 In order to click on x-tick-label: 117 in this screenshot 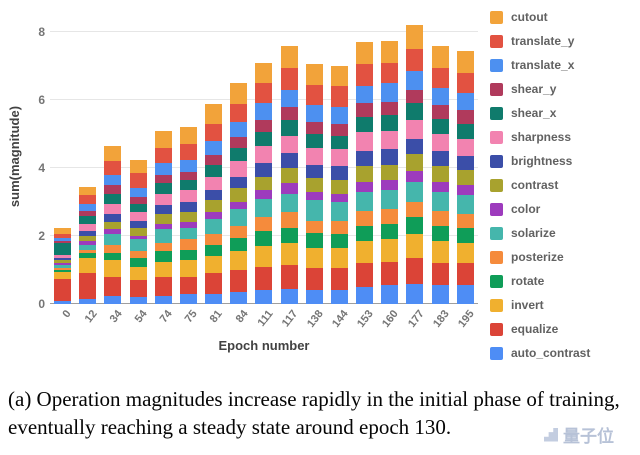, I will do `click(290, 319)`.